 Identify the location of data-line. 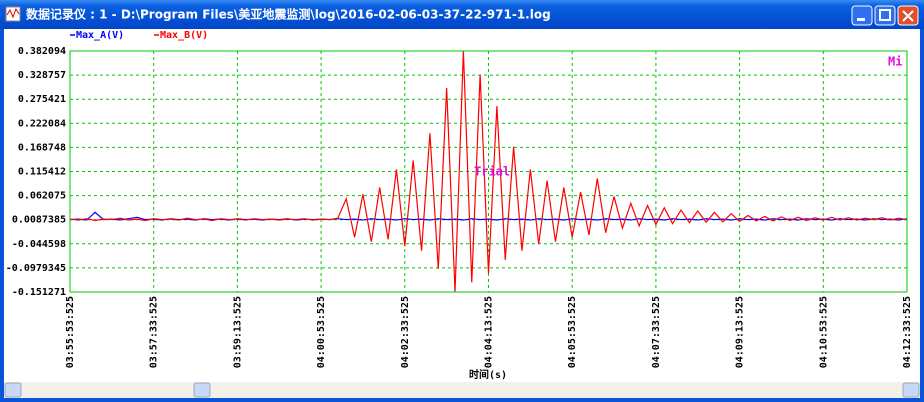
(488, 216).